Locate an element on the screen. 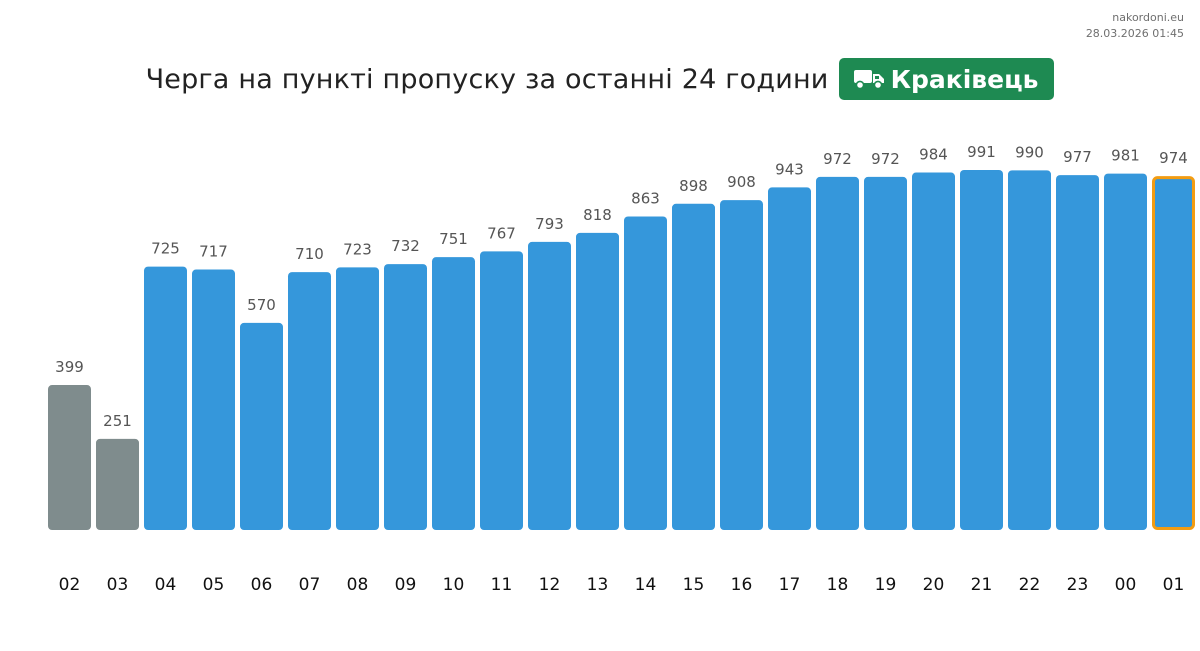  value-label-11: 767 is located at coordinates (501, 233).